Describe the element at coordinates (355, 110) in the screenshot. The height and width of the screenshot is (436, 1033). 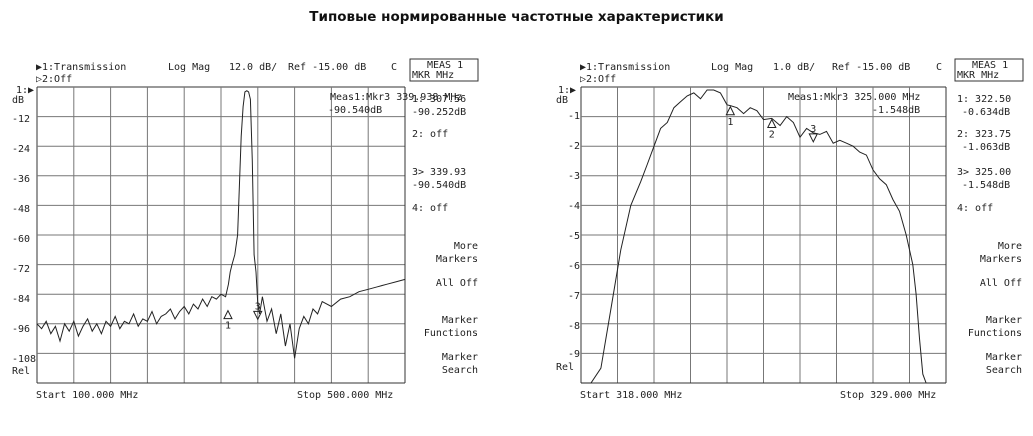
I see `left-readout-line2: -90.540dB` at that location.